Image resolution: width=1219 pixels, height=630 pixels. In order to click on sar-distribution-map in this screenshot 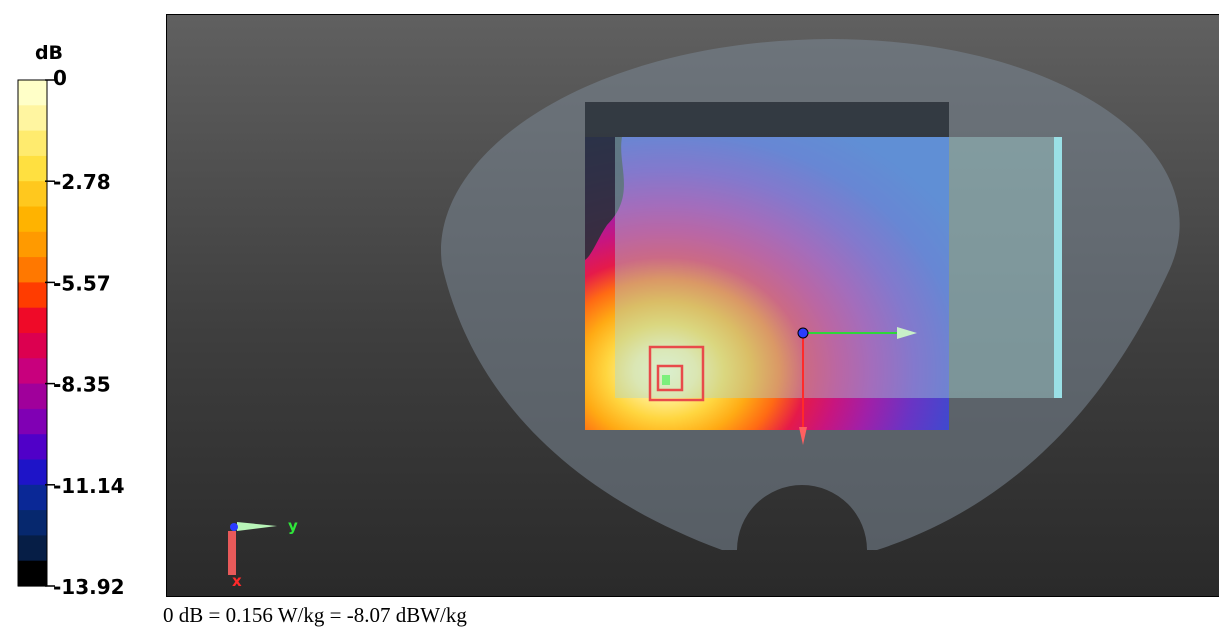, I will do `click(767, 283)`.